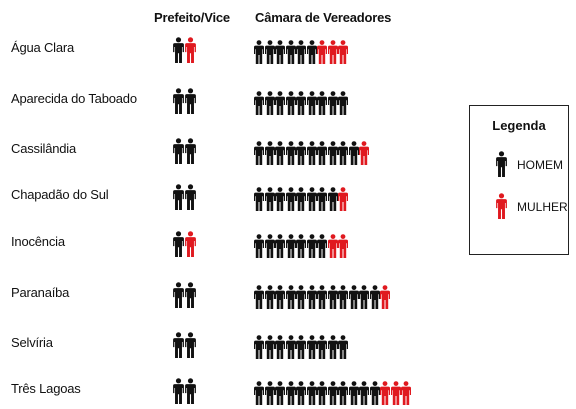 The image size is (576, 409). What do you see at coordinates (44, 148) in the screenshot?
I see `city-label: Cassilândia` at bounding box center [44, 148].